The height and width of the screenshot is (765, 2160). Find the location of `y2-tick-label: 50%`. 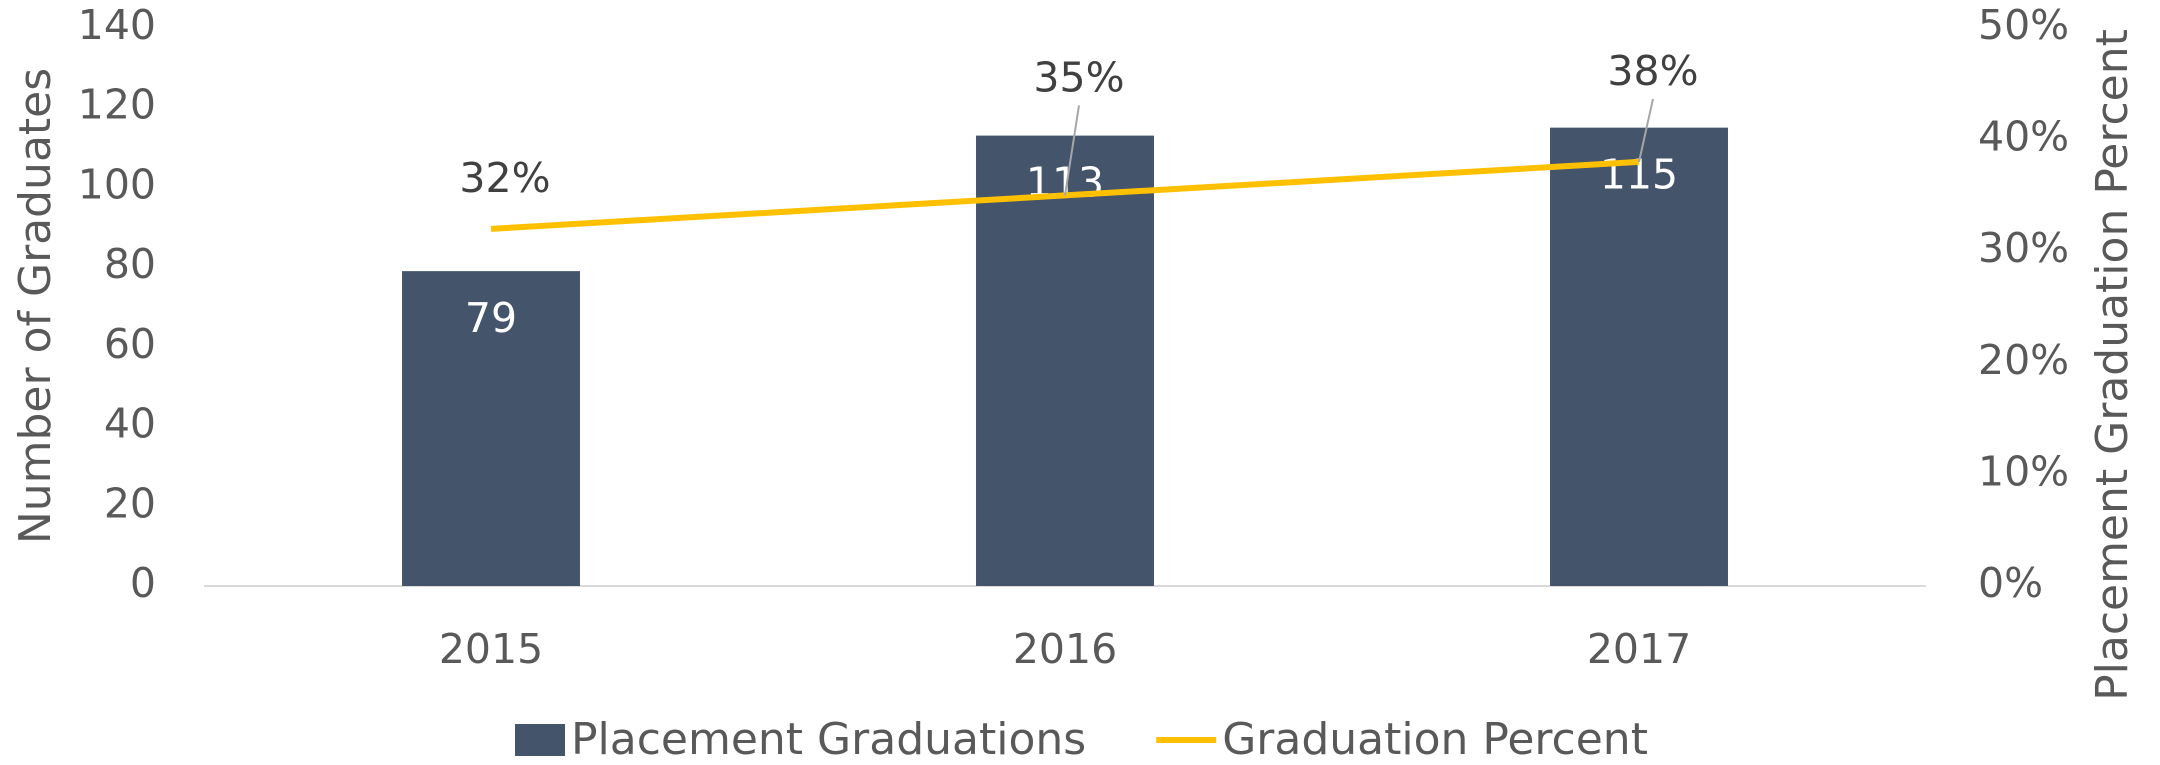

y2-tick-label: 50% is located at coordinates (2023, 25).